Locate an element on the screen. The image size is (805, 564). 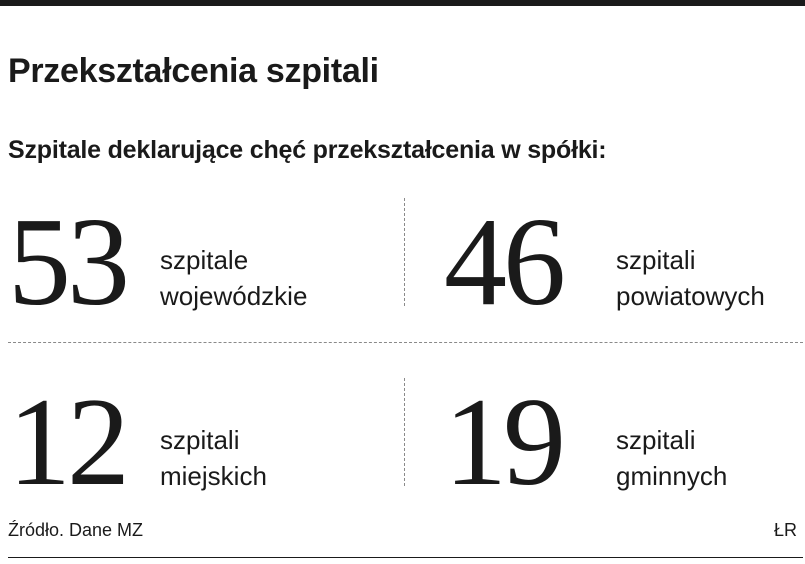
stat-label: szpitali powiatowych is located at coordinates (690, 278).